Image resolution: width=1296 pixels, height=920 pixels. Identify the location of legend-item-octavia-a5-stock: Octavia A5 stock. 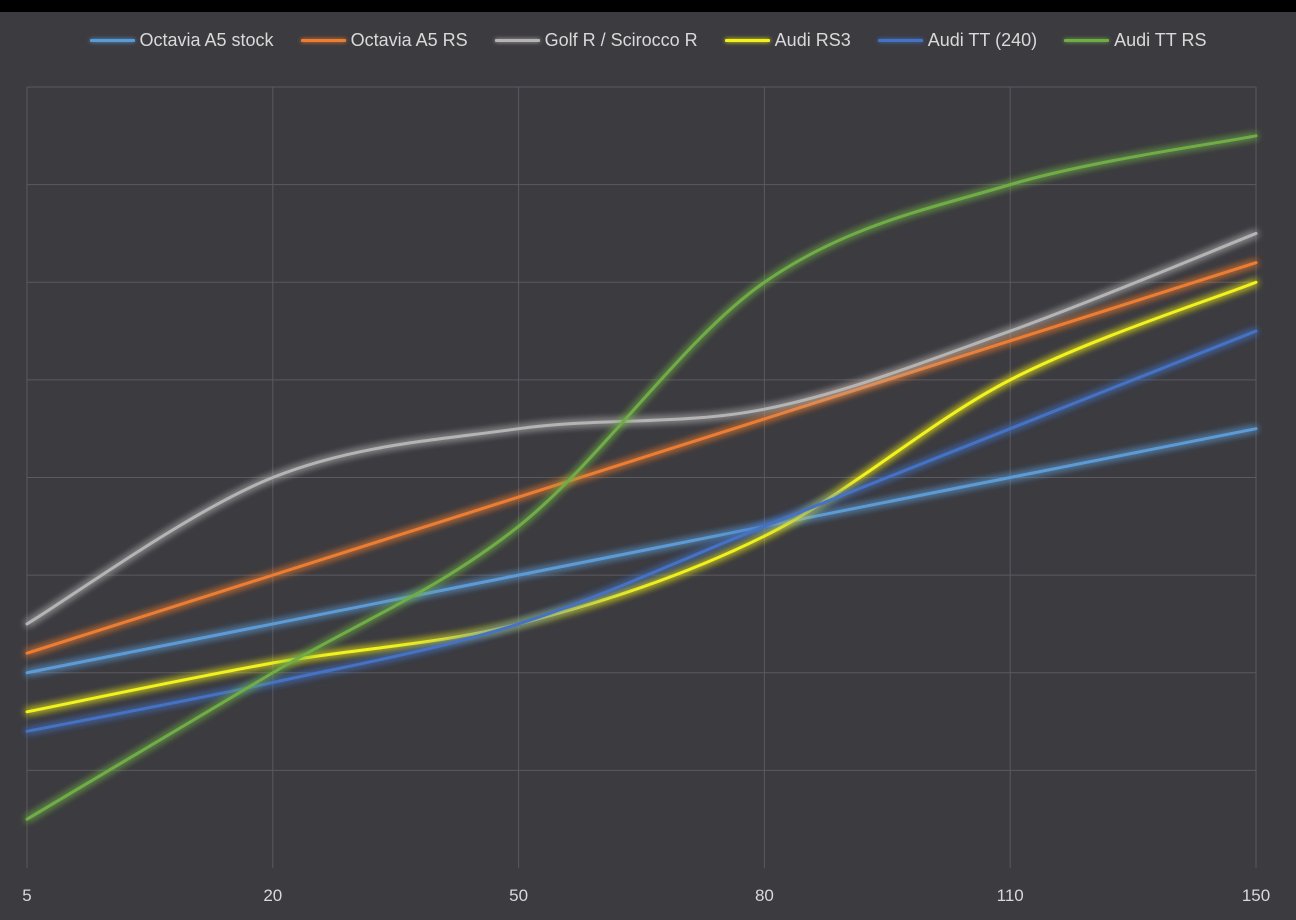
(181, 40).